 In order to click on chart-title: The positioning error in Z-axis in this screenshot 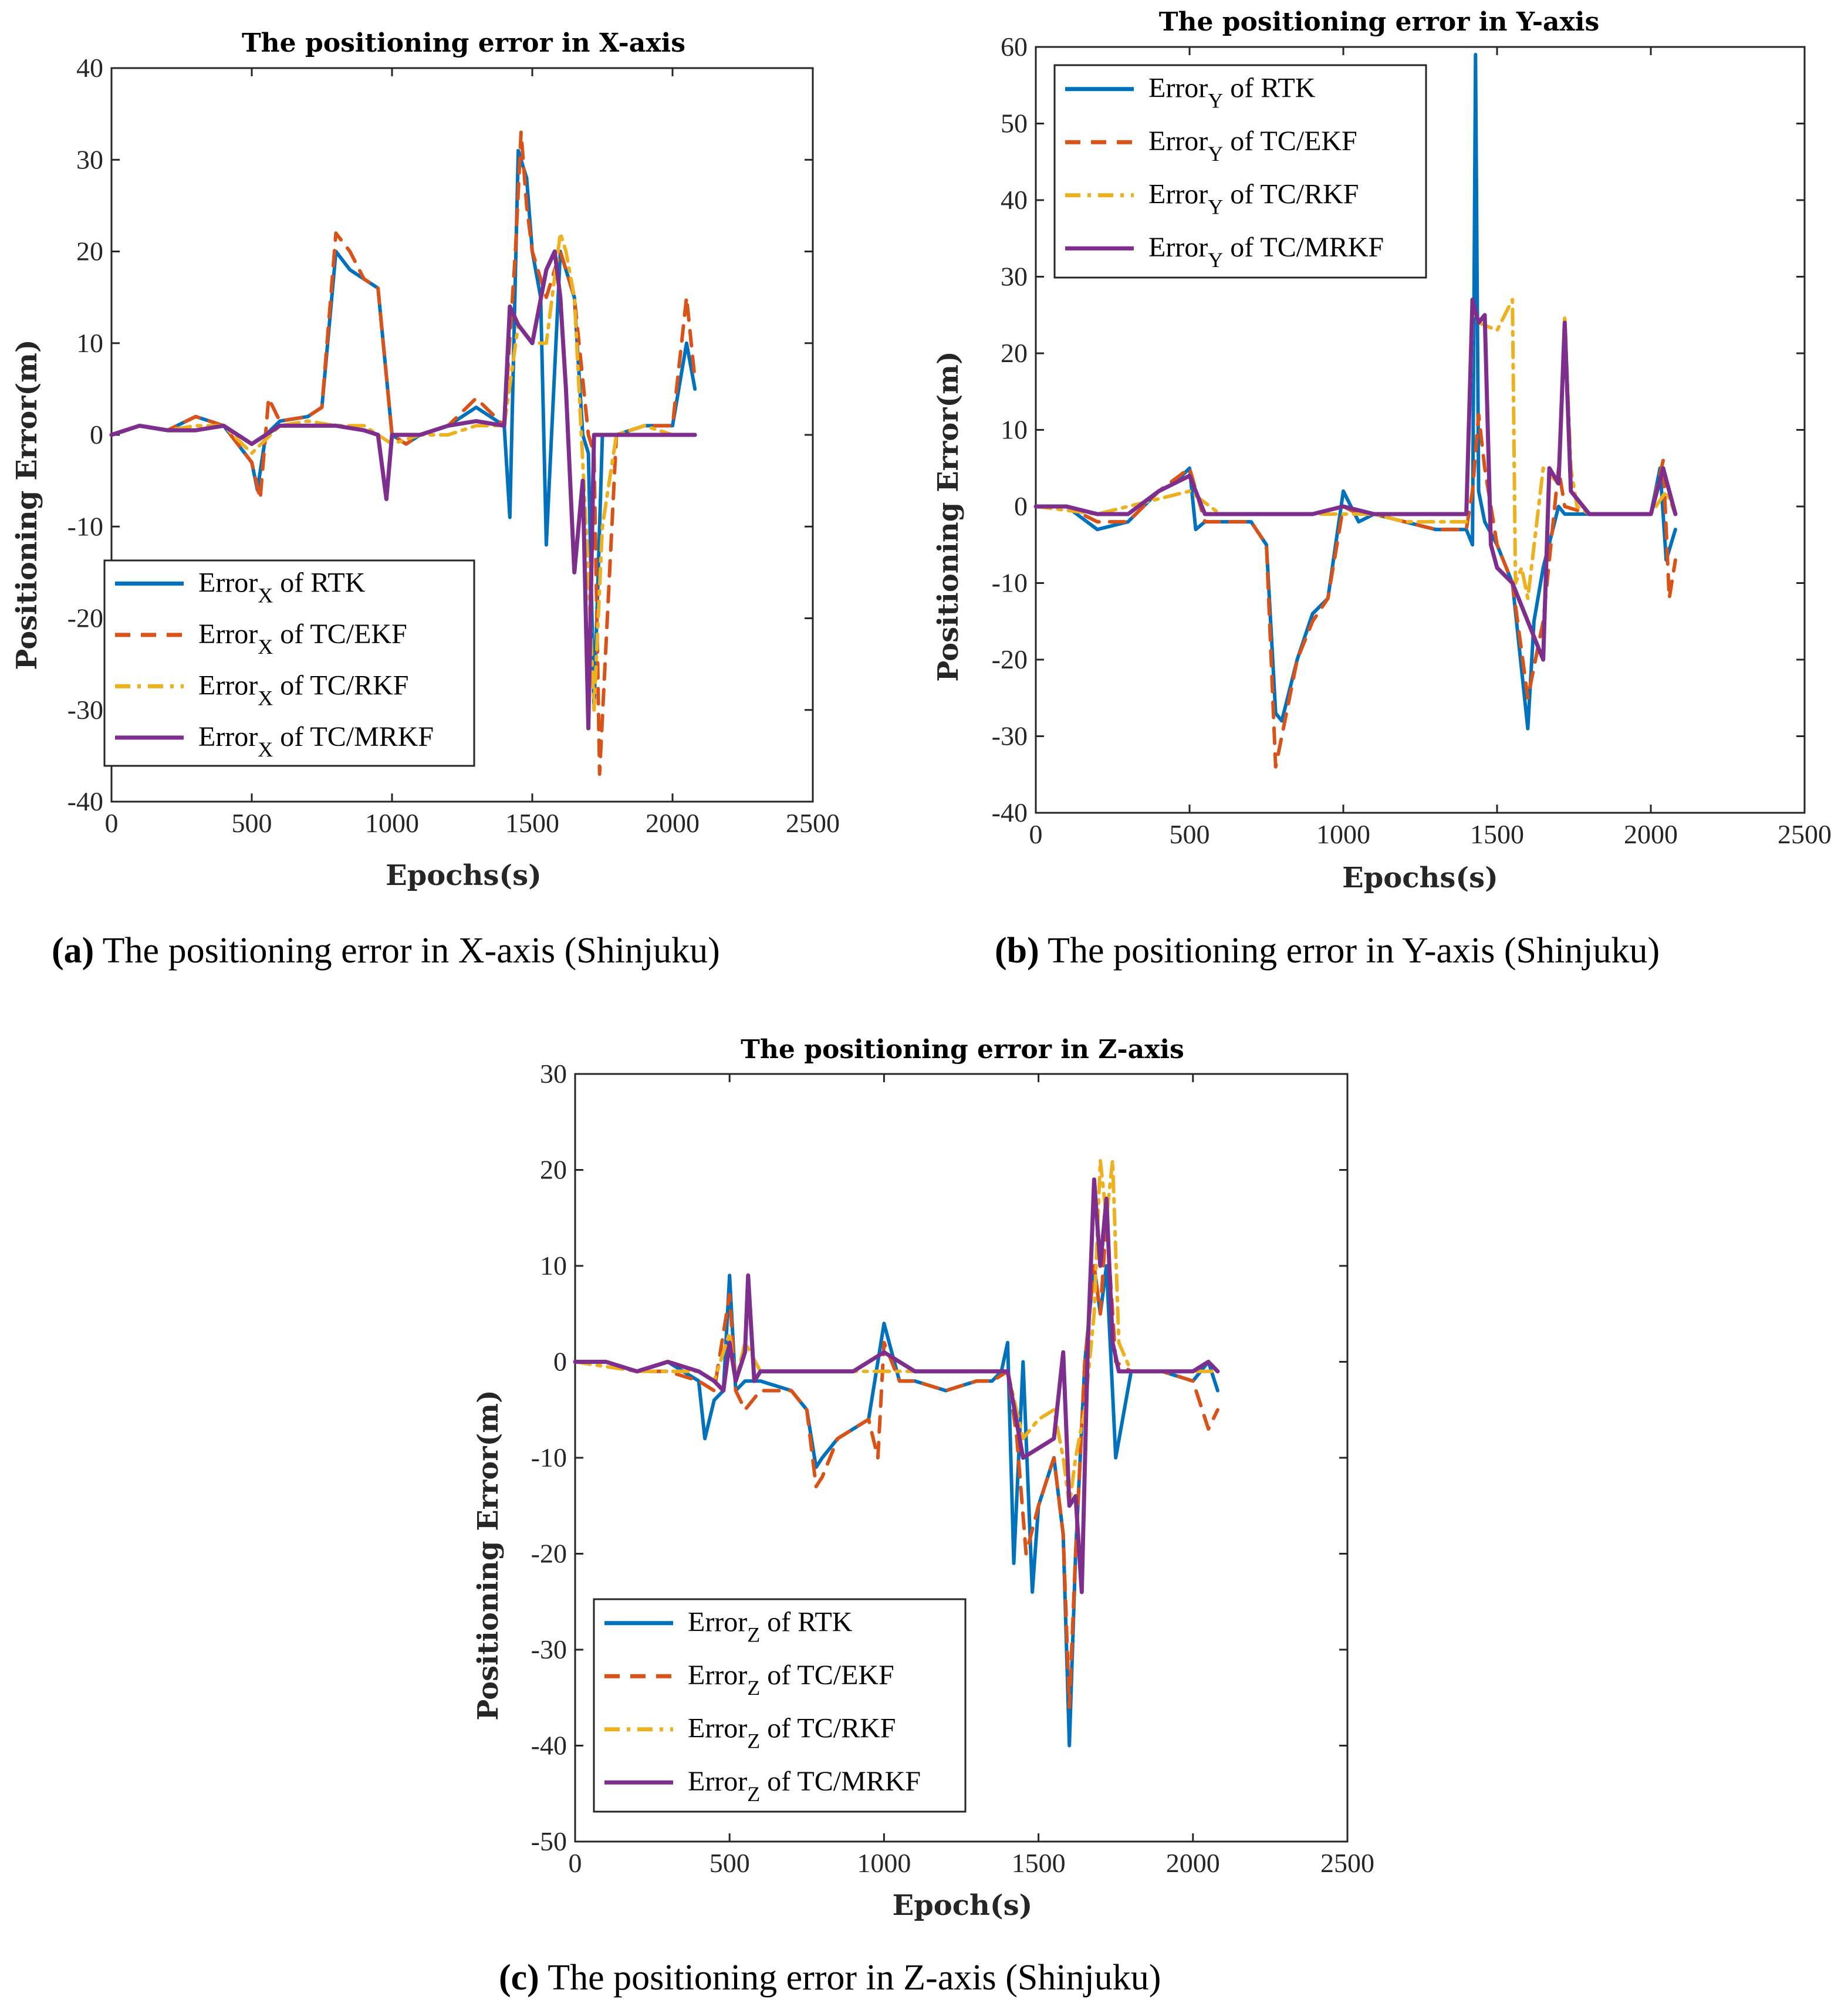, I will do `click(963, 1050)`.